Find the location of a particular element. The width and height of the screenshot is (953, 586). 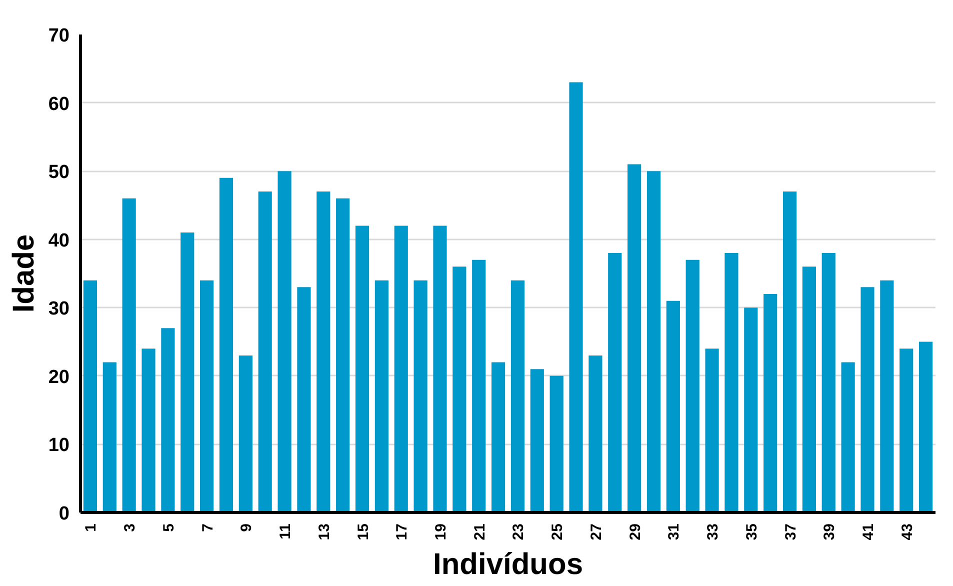

x-tick-label: 35 is located at coordinates (751, 531).